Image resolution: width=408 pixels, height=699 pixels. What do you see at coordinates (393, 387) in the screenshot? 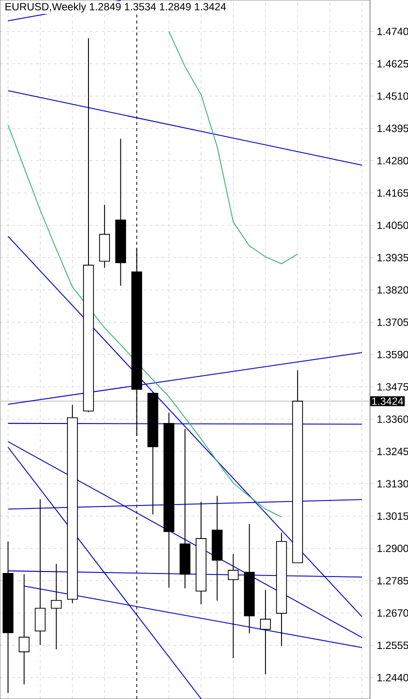
I see `y-tick-label: 1.3475` at bounding box center [393, 387].